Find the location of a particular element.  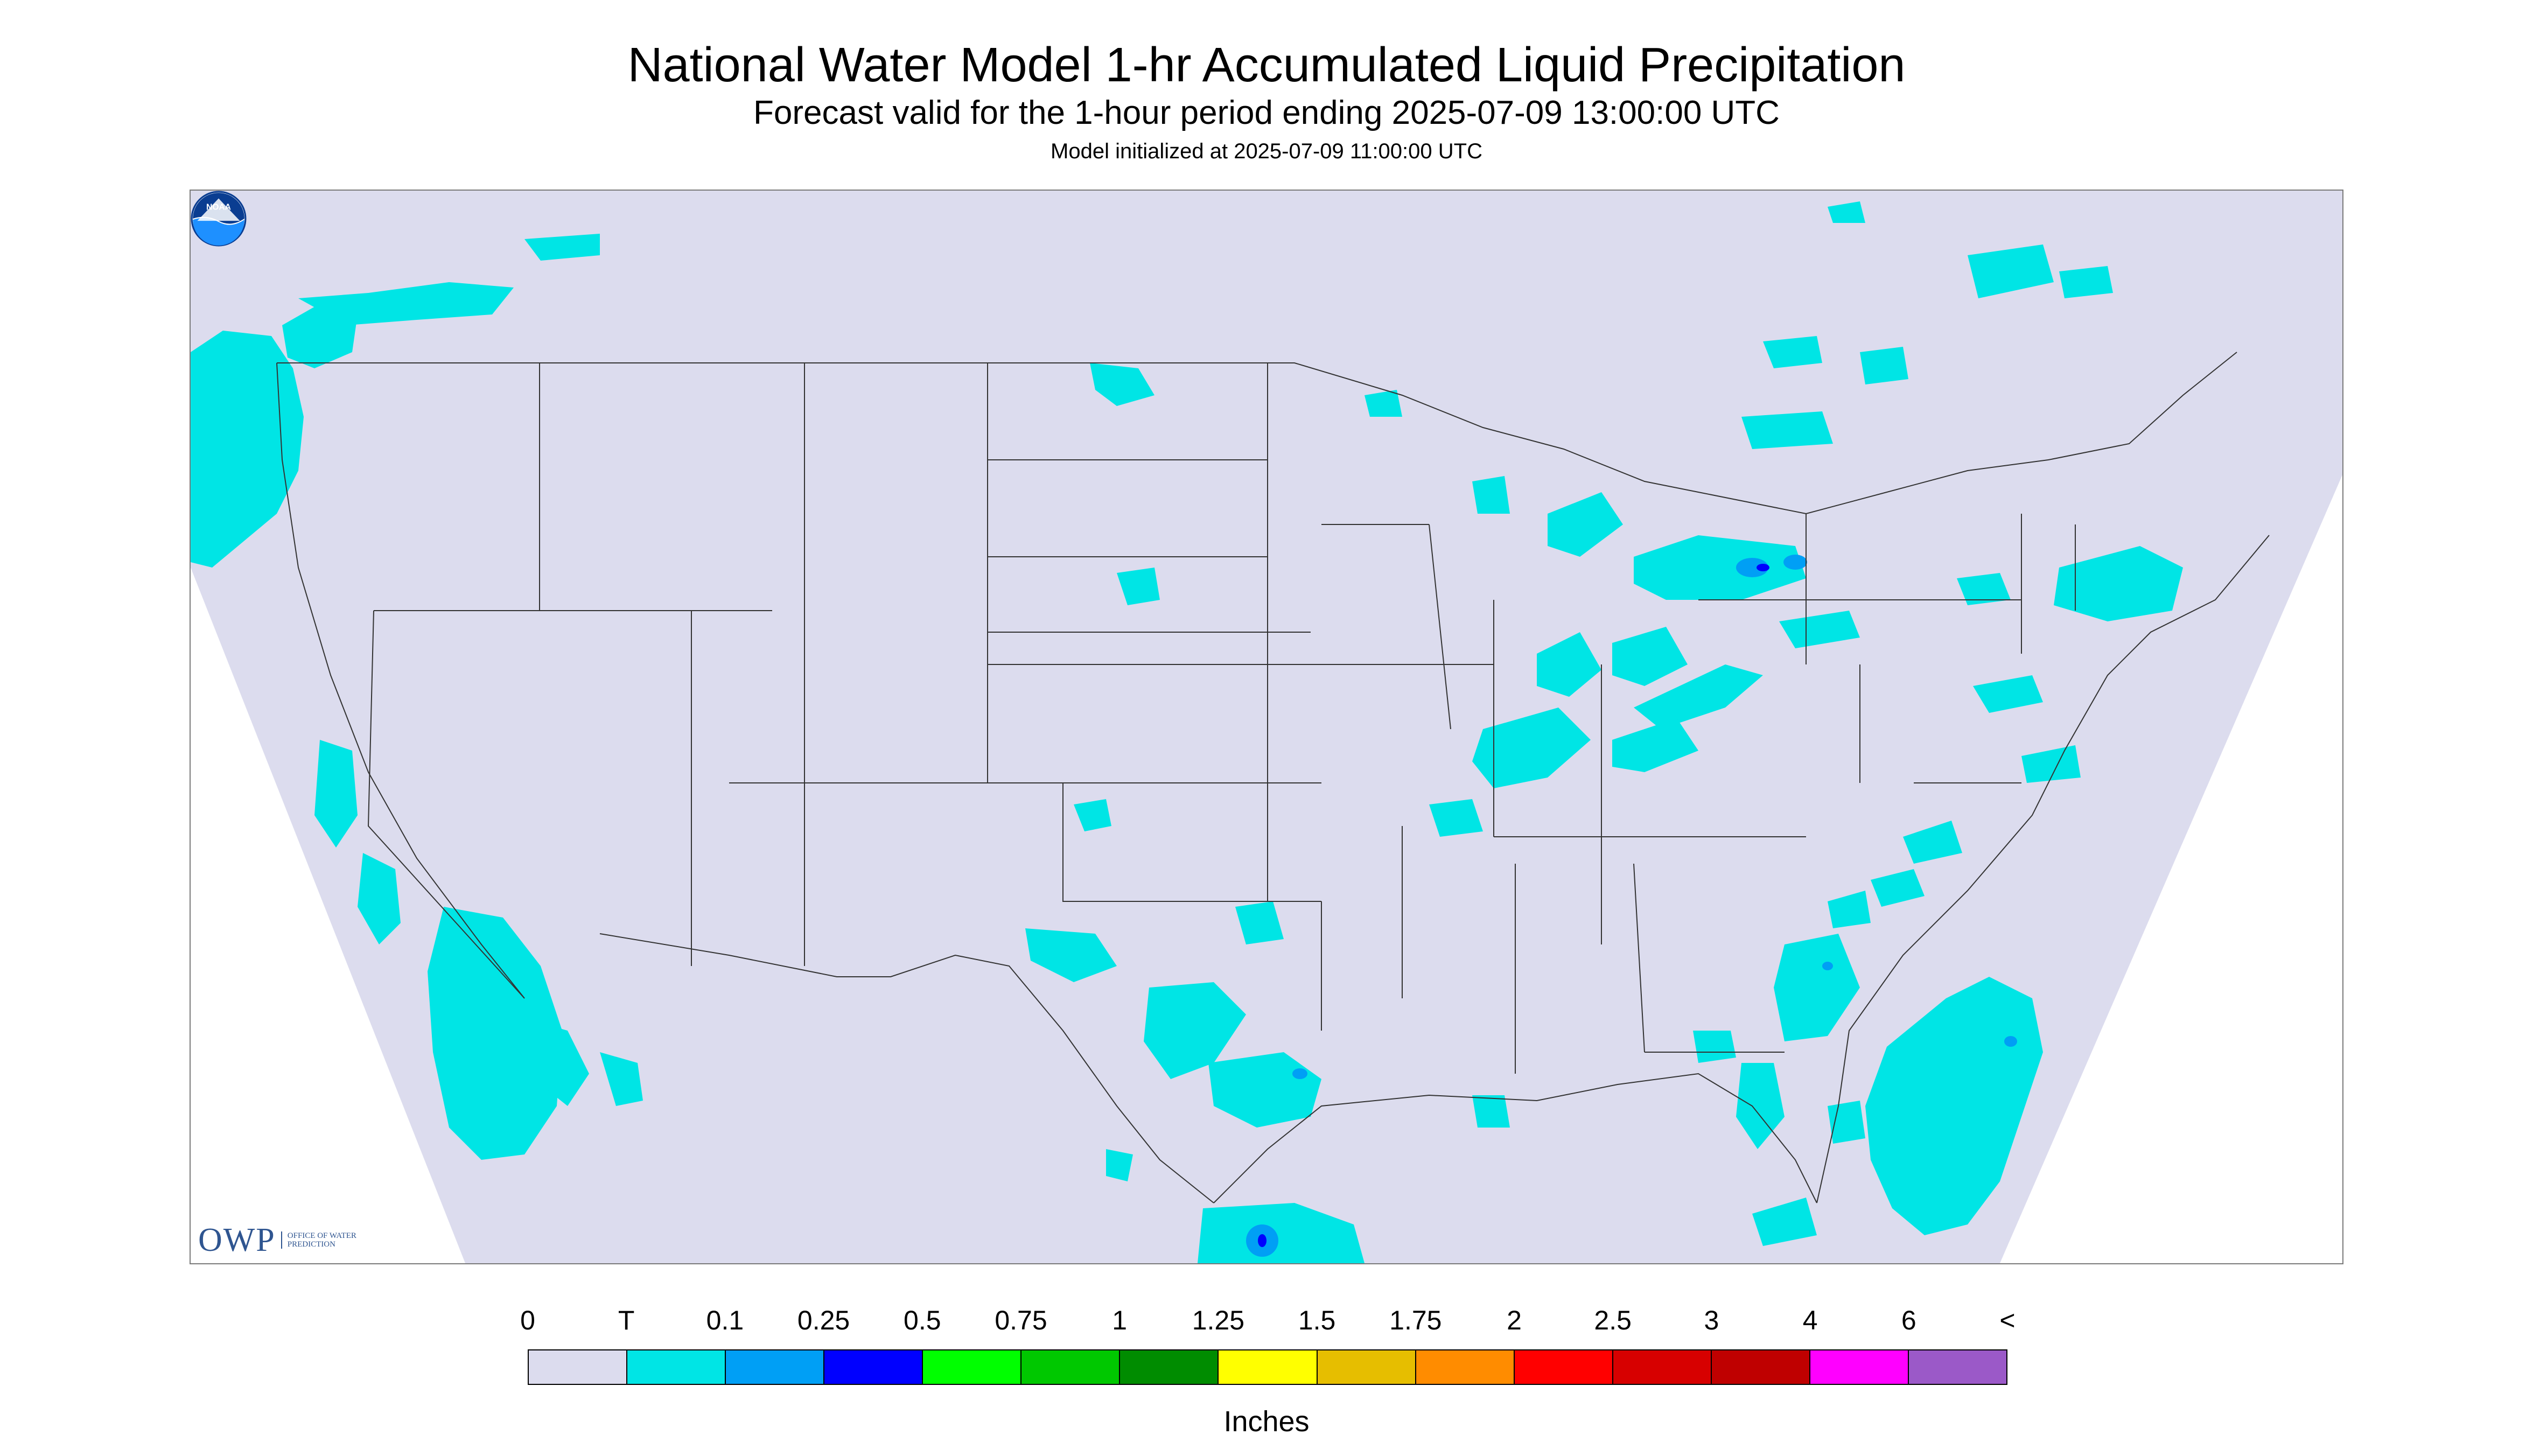

precip-light-michigan is located at coordinates (1752, 567).